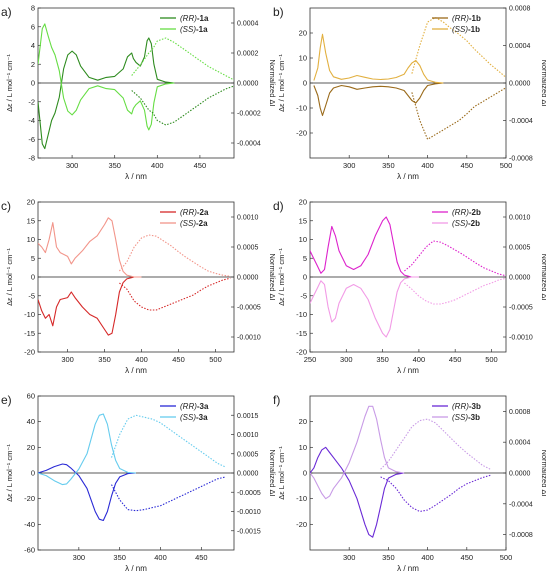 Image resolution: width=546 pixels, height=580 pixels. Describe the element at coordinates (79, 557) in the screenshot. I see `x-tick-label: 300` at that location.